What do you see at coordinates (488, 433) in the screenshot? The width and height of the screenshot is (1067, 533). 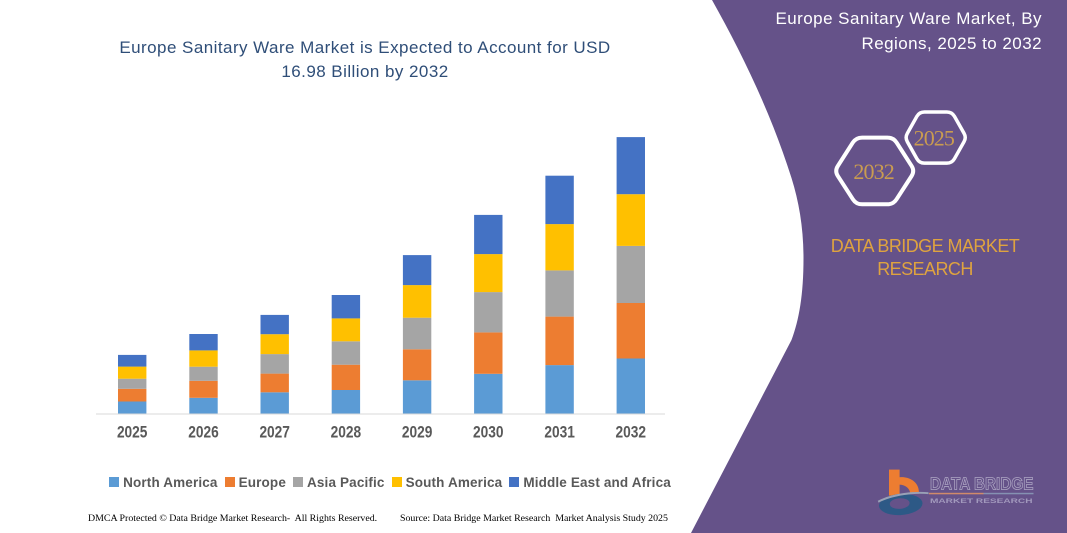 I see `svg-text: 2030` at bounding box center [488, 433].